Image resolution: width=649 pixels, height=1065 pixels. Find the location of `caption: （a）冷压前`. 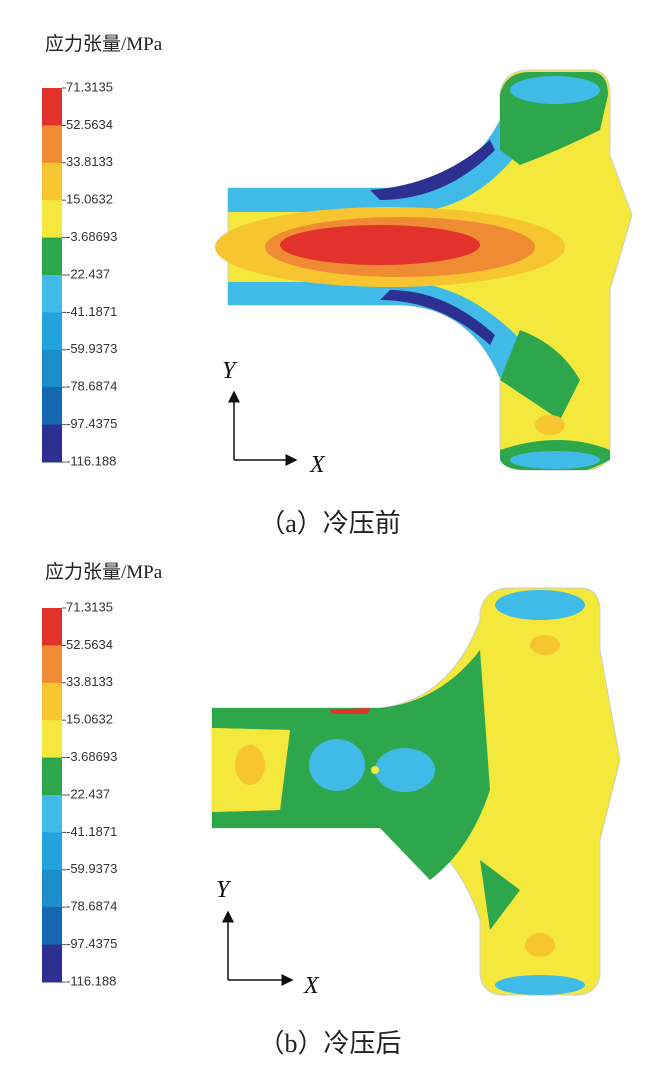

caption: （a）冷压前 is located at coordinates (330, 523).